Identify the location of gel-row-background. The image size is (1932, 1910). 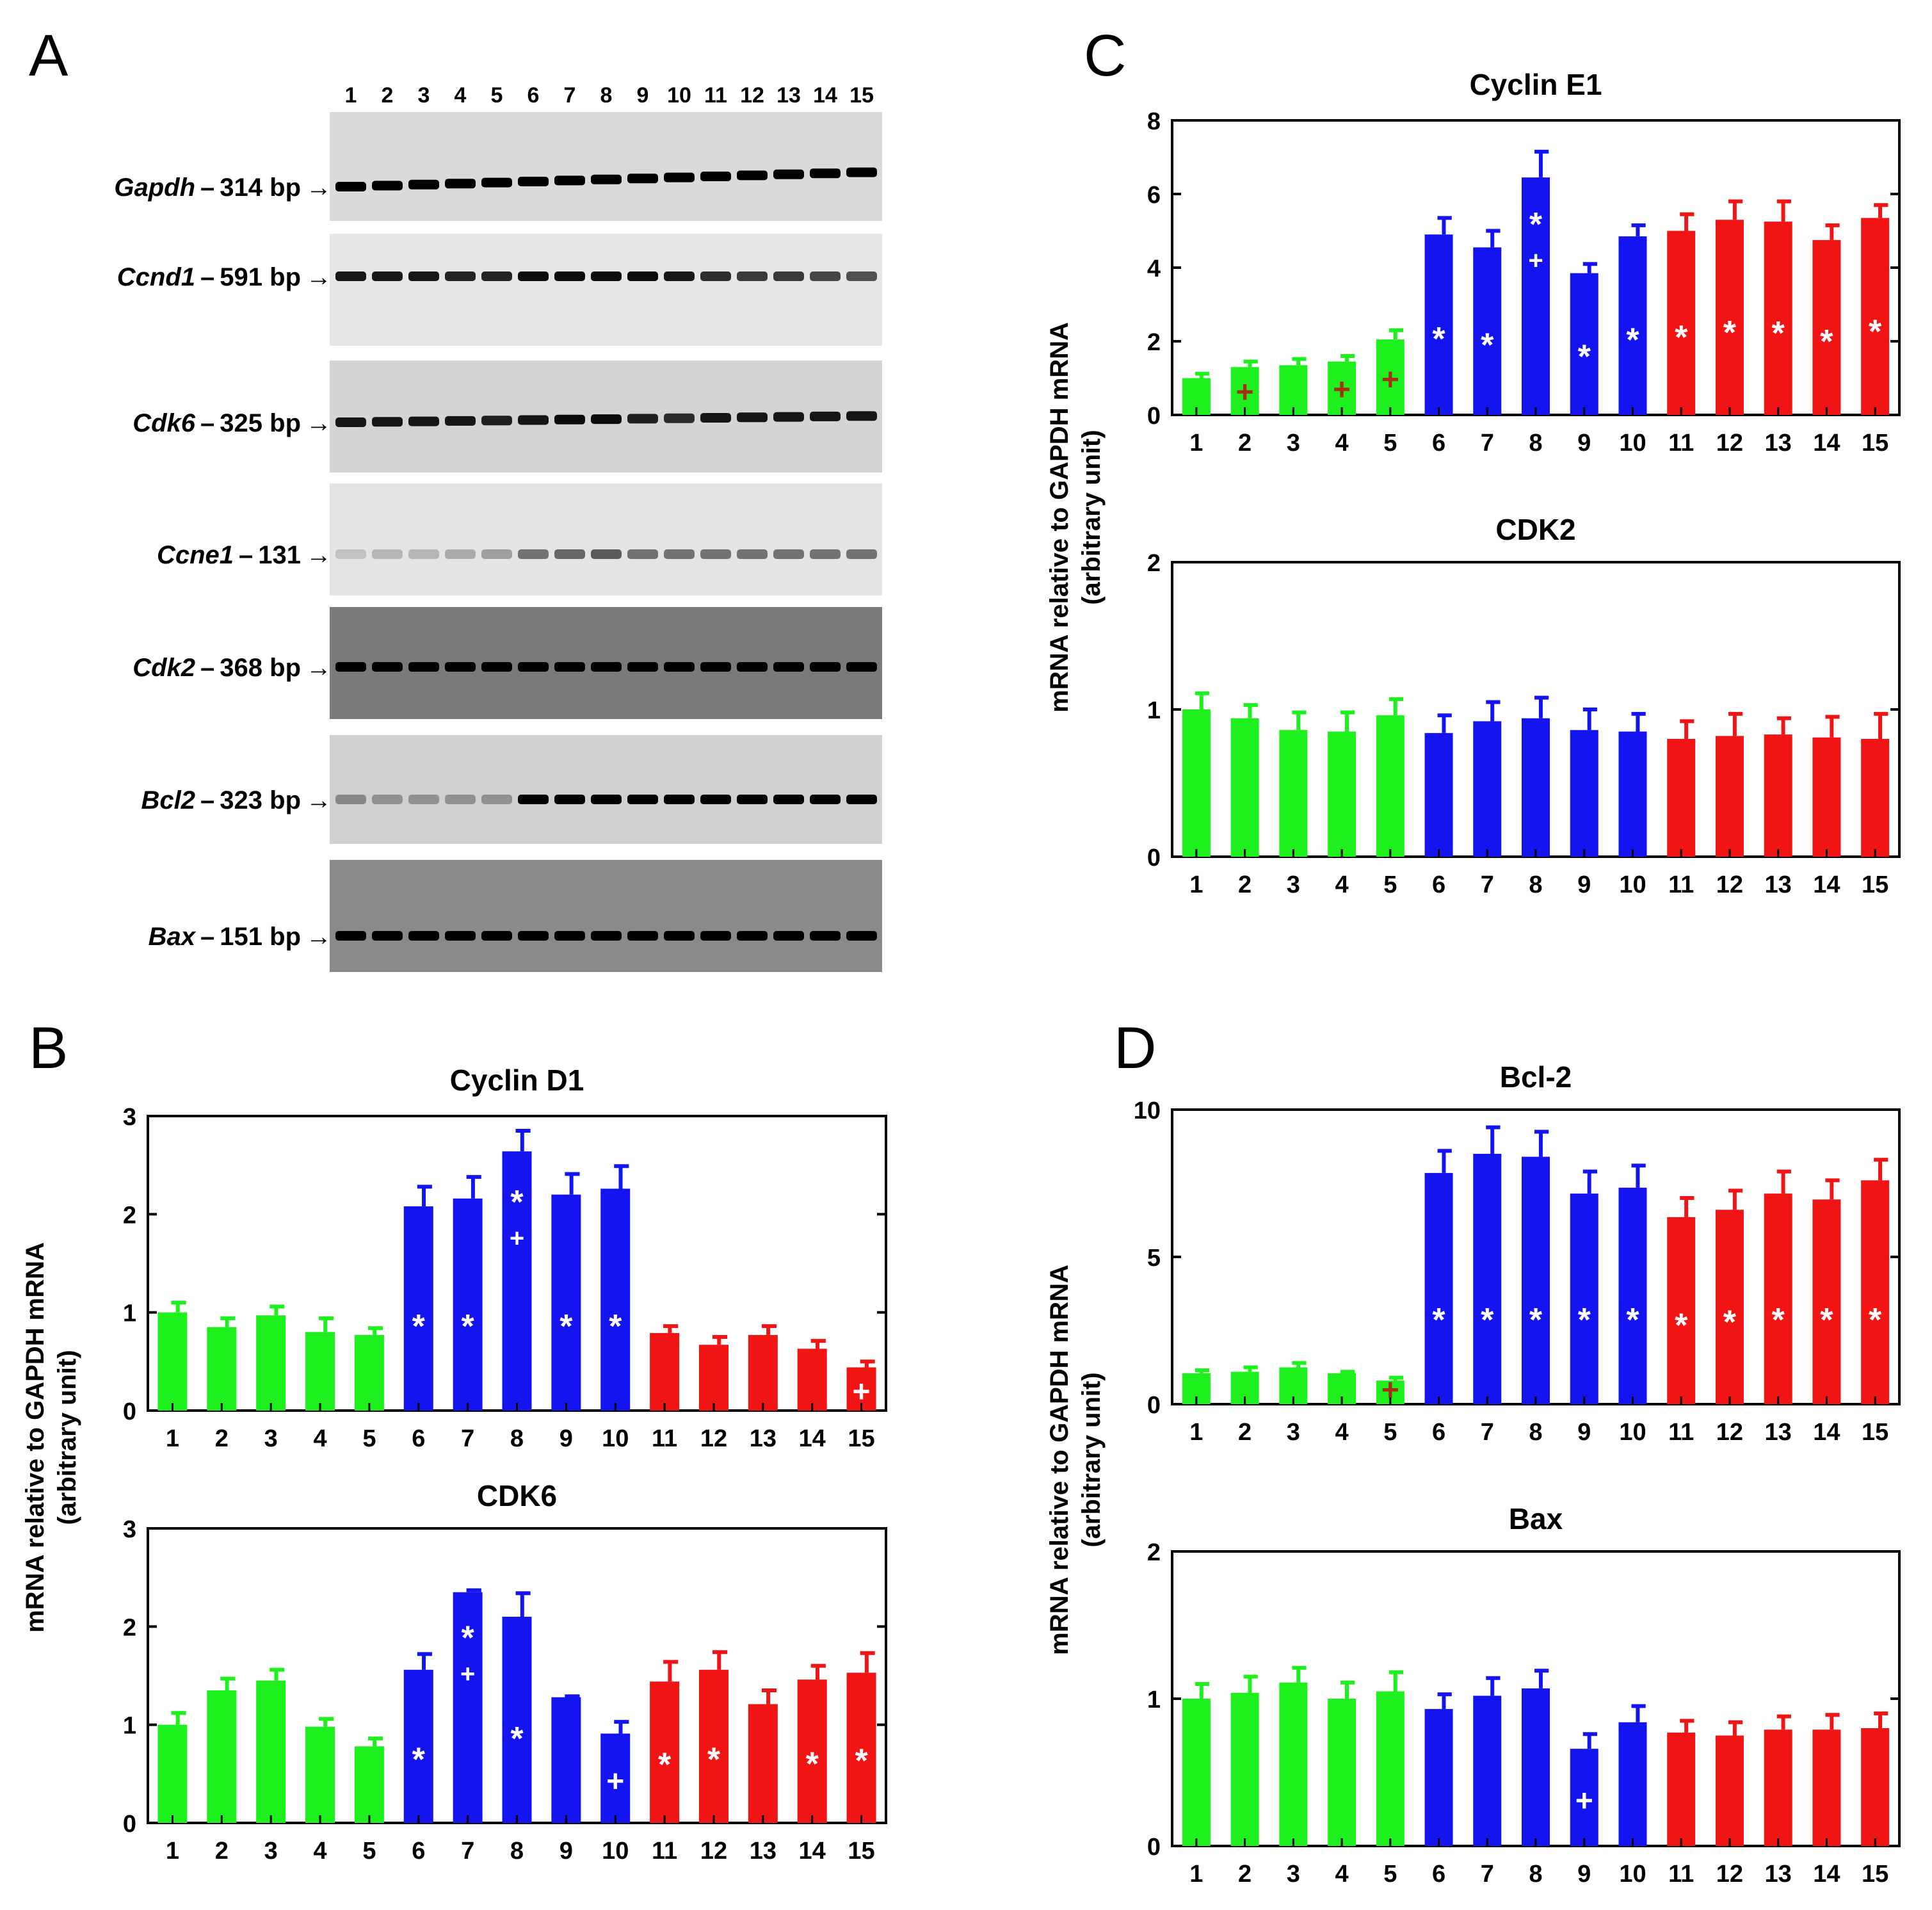
(606, 789).